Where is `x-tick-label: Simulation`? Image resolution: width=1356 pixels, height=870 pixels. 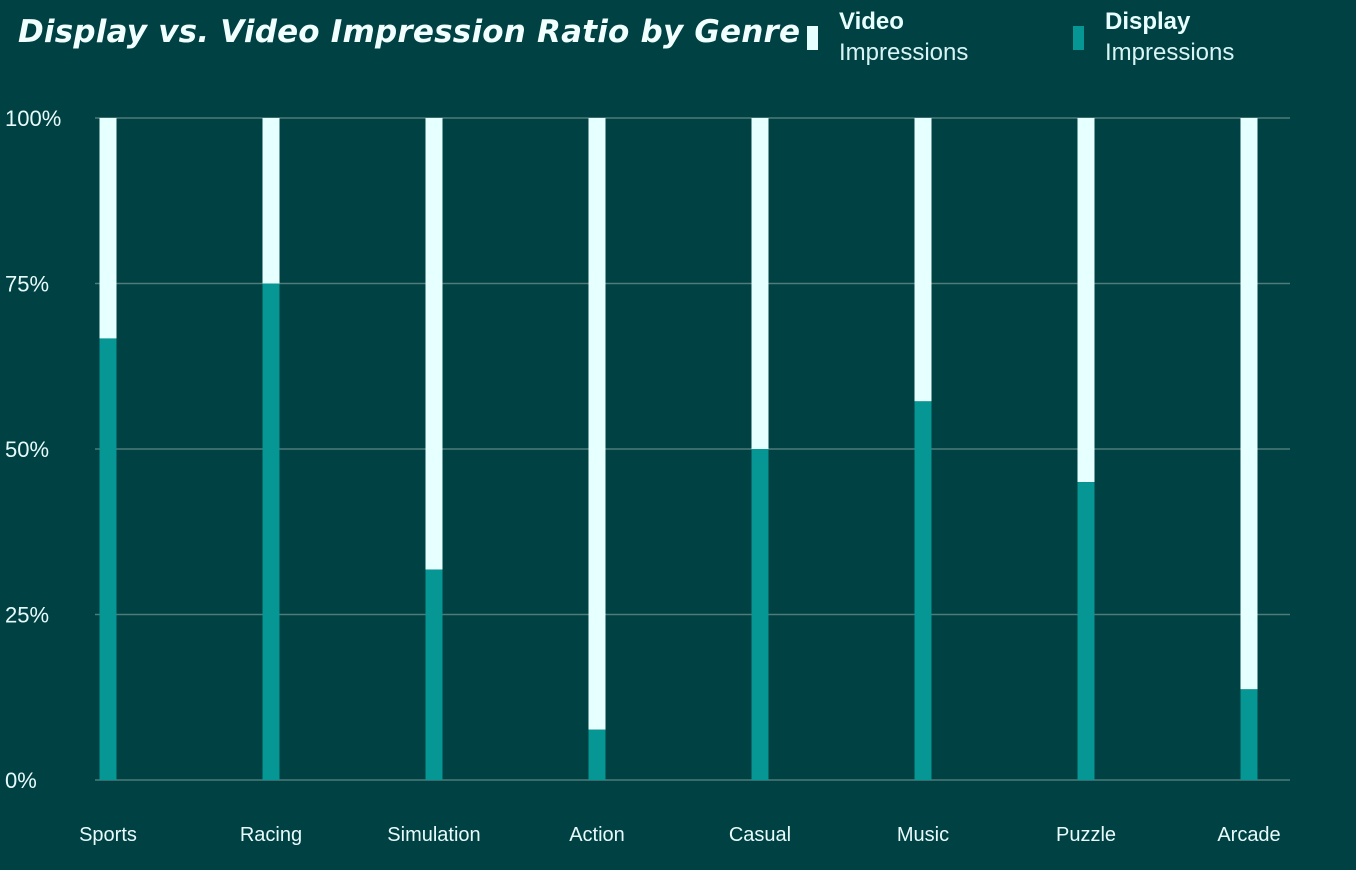 x-tick-label: Simulation is located at coordinates (433, 835).